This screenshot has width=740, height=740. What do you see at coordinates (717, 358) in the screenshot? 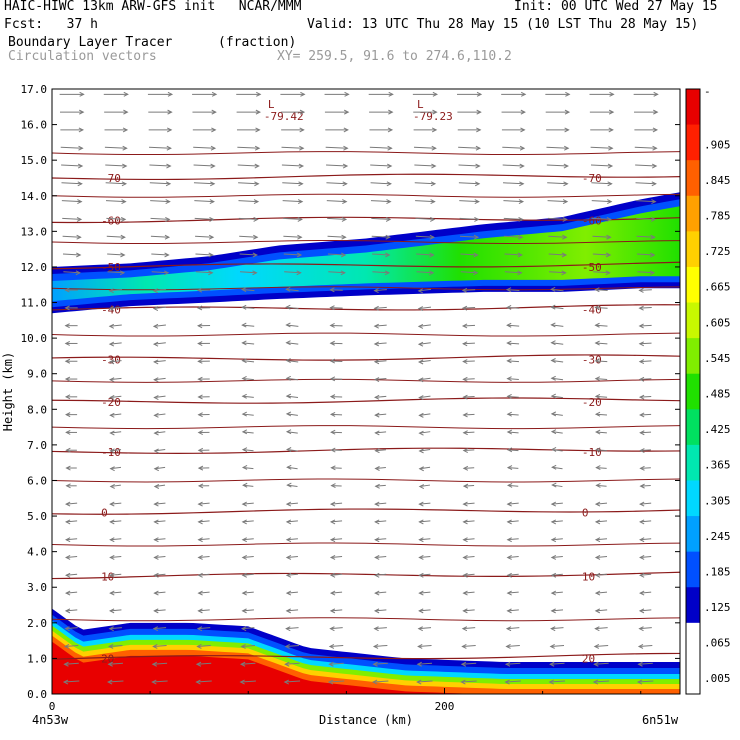
I see `colorbar-label: .545` at bounding box center [717, 358].